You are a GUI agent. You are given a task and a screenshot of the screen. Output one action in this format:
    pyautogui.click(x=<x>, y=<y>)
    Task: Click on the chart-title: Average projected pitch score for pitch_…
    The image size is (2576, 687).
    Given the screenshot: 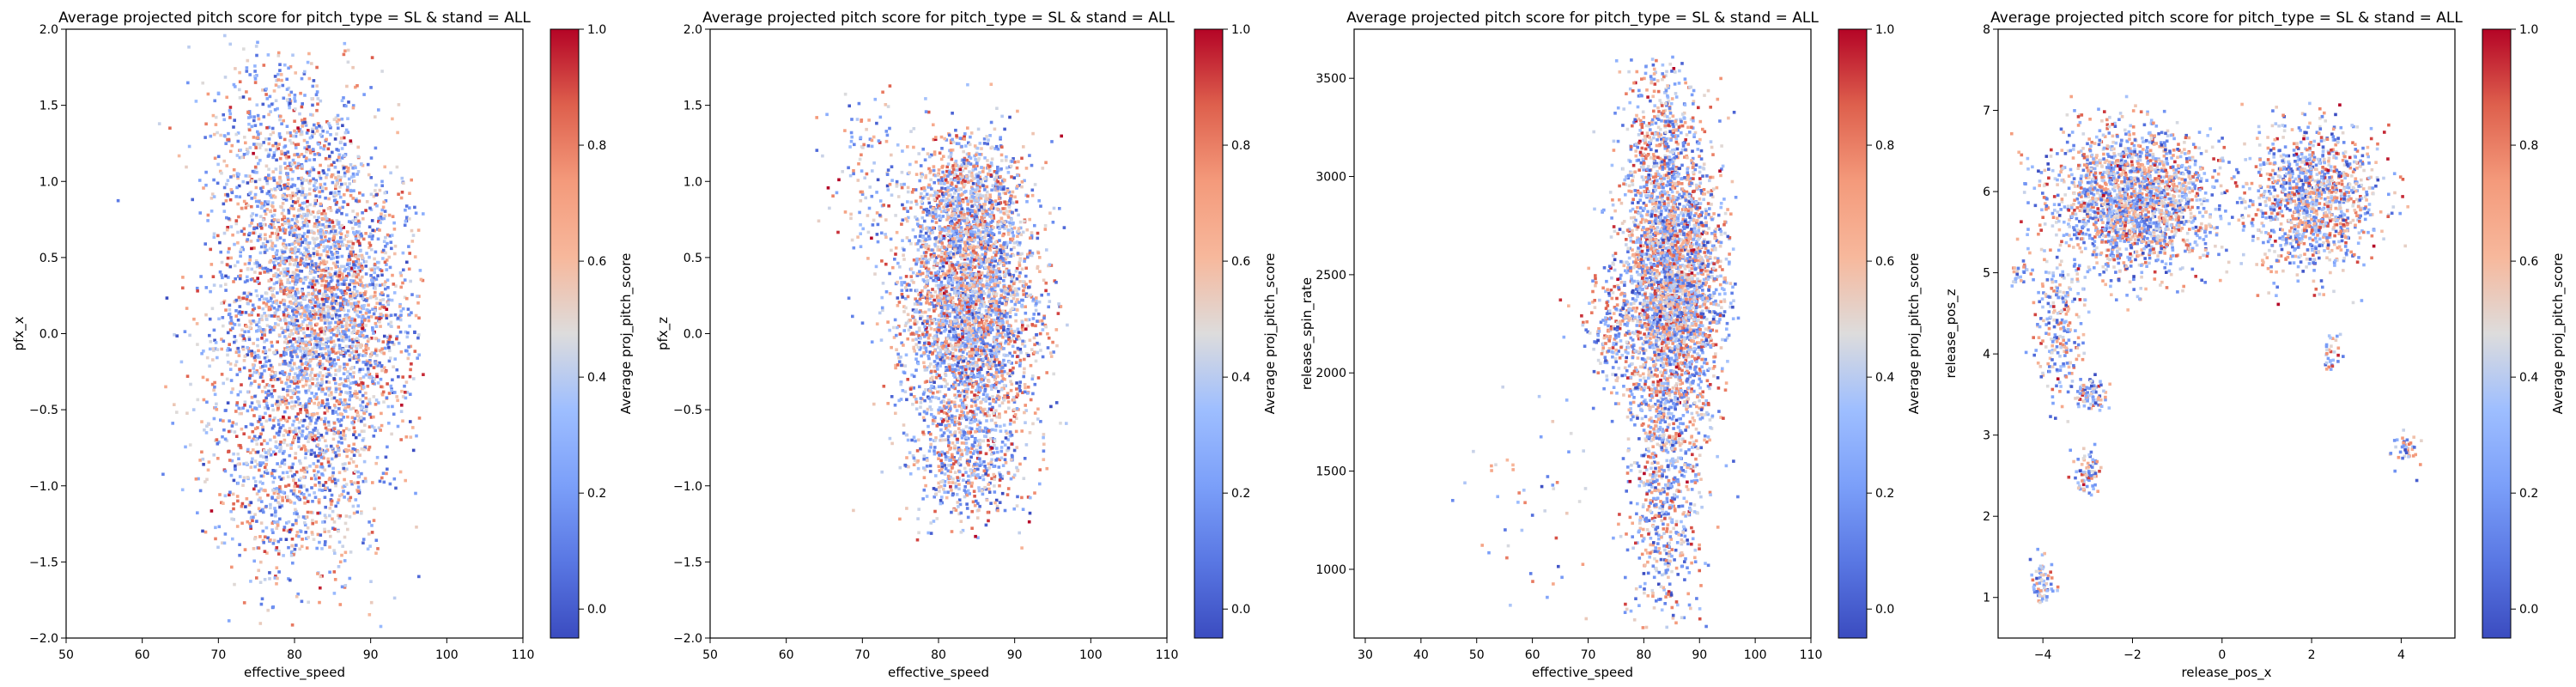 What is the action you would take?
    pyautogui.click(x=939, y=18)
    